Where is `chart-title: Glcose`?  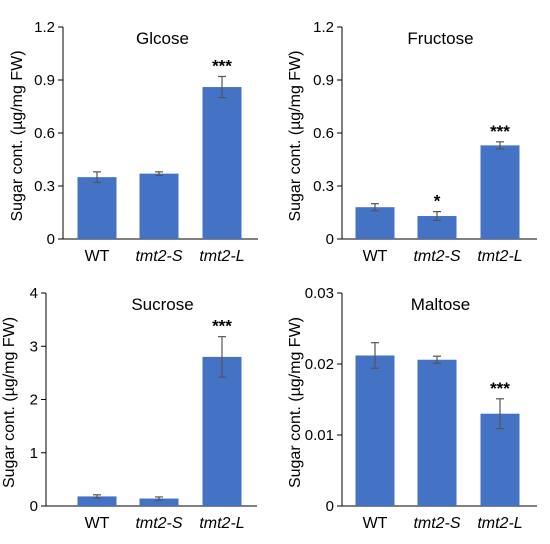 chart-title: Glcose is located at coordinates (162, 38).